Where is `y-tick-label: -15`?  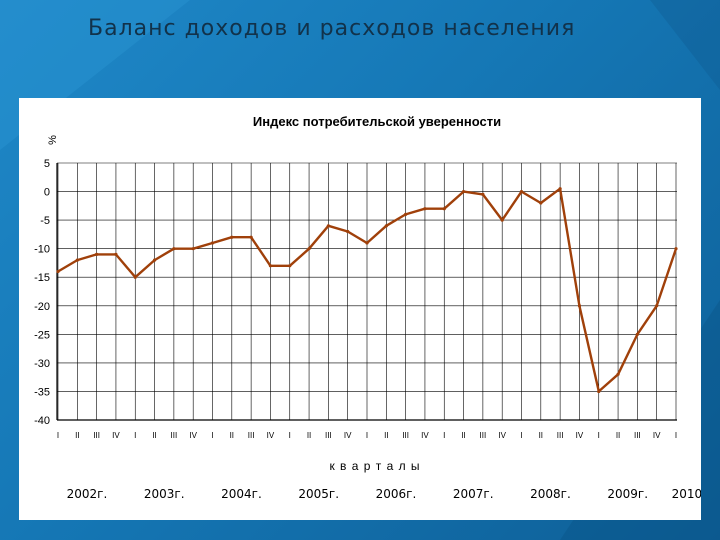 y-tick-label: -15 is located at coordinates (42, 278).